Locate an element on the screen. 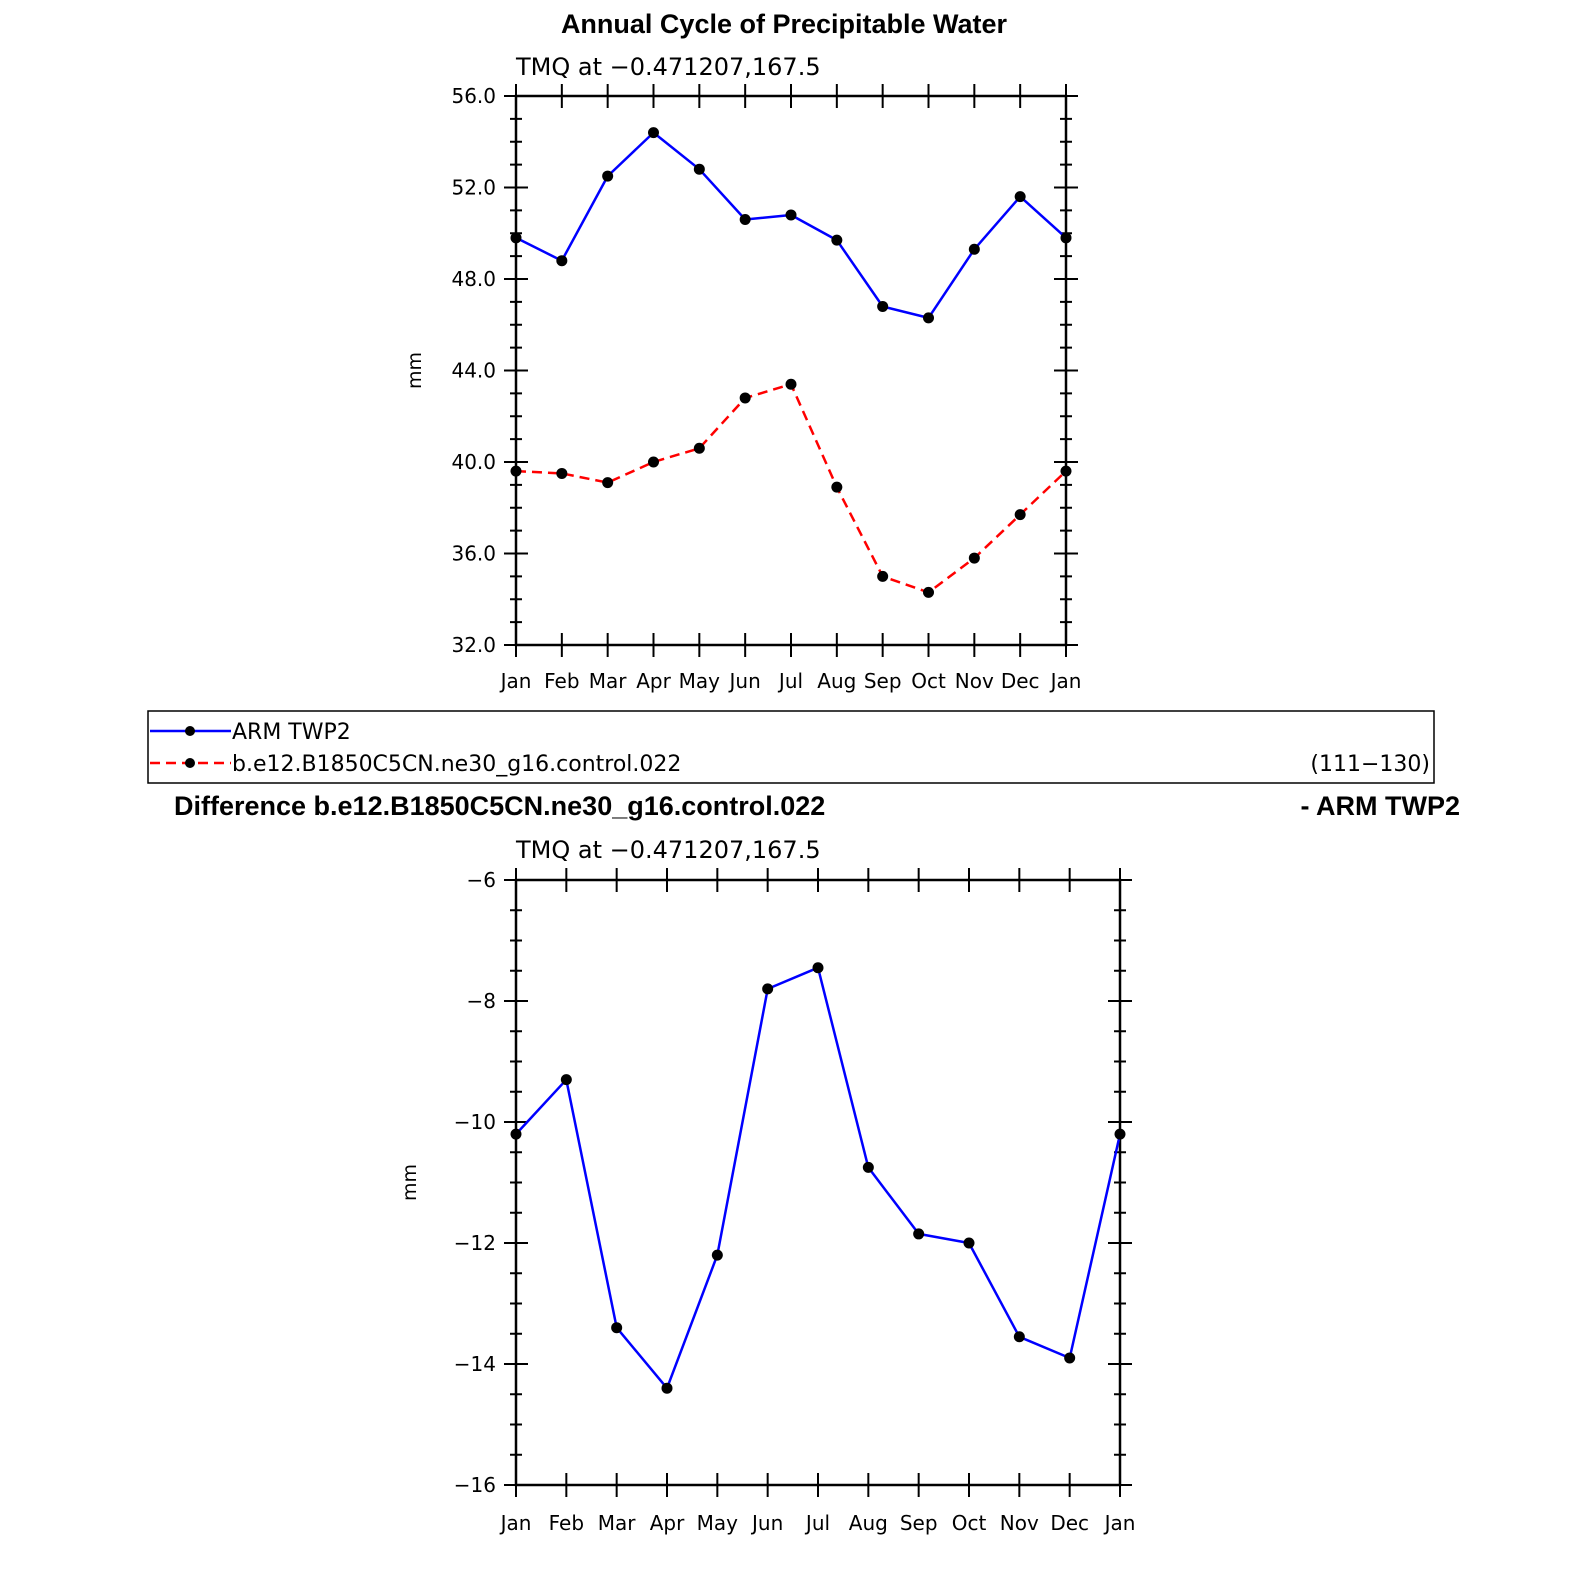 The width and height of the screenshot is (1575, 1575). y-tick-label: 32.0 is located at coordinates (473, 645).